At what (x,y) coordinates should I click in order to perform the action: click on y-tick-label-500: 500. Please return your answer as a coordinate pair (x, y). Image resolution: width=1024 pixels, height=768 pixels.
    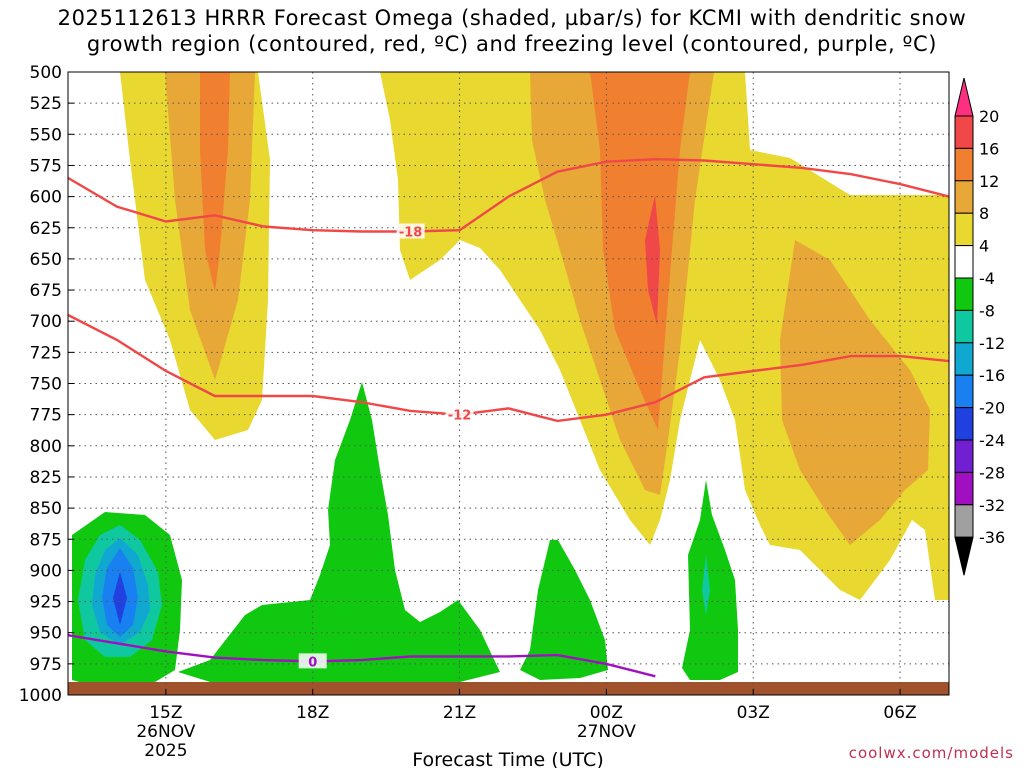
    Looking at the image, I should click on (46, 73).